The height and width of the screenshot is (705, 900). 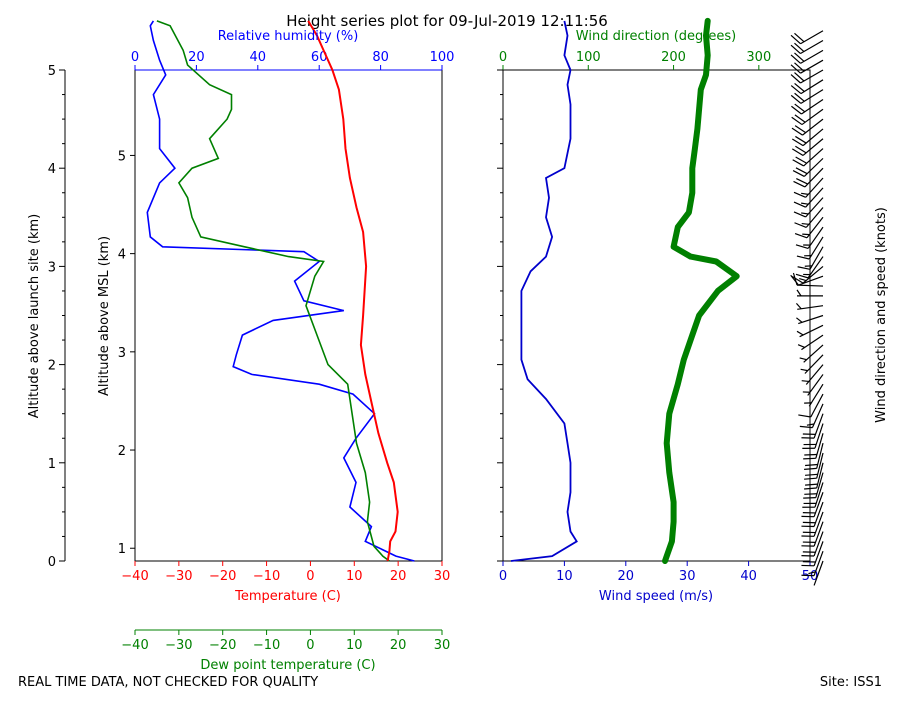 I want to click on dewpoint-axis-tick-label: 30, so click(x=442, y=645).